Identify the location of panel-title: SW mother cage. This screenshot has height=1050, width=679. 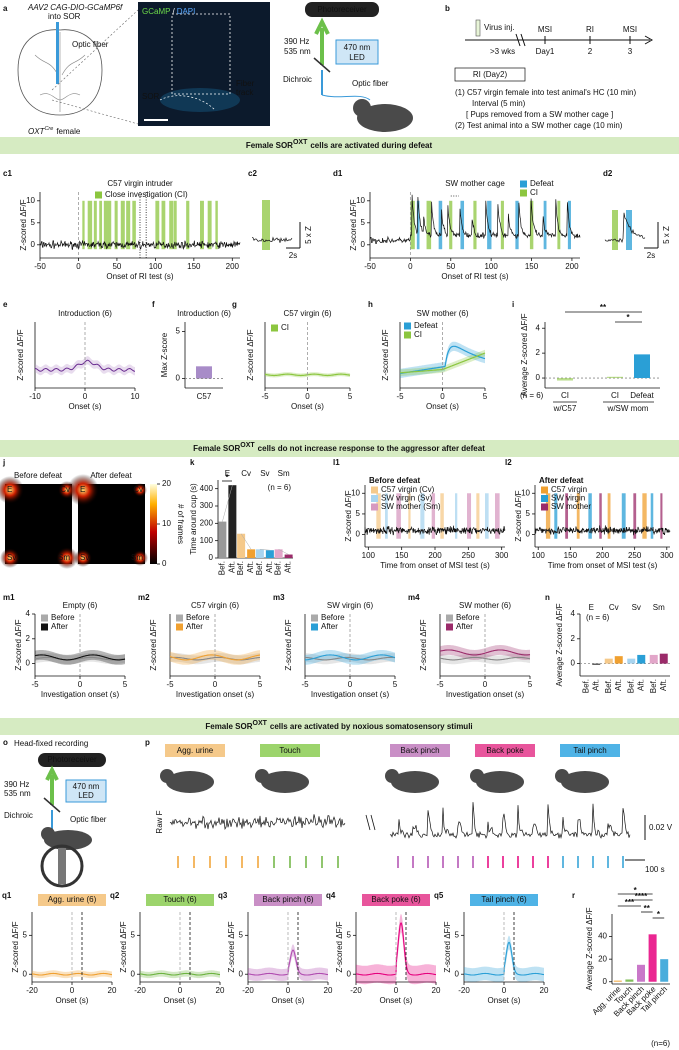
(475, 183).